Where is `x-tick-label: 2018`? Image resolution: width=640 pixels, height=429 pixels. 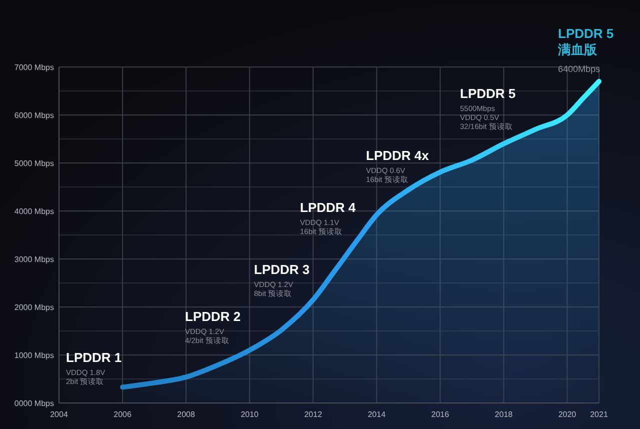
x-tick-label: 2018 is located at coordinates (504, 414).